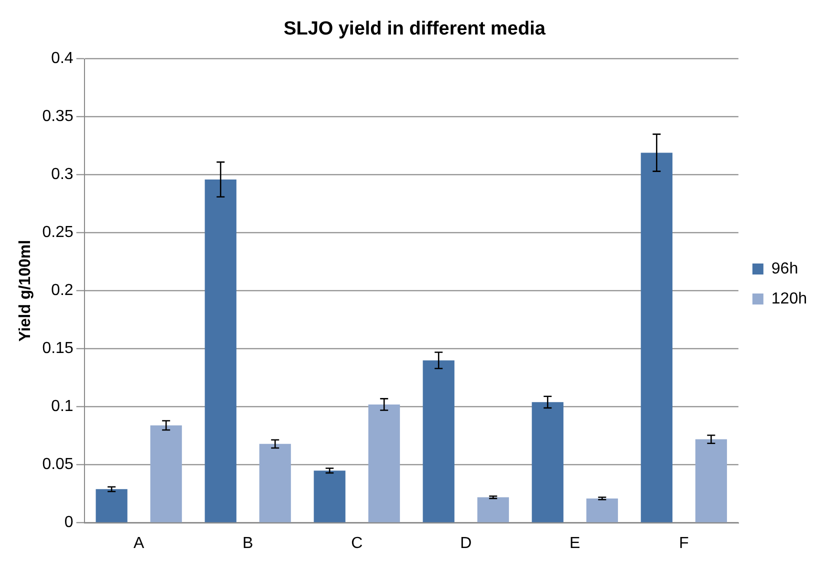  I want to click on y-tick-label: 0.3, so click(62, 175).